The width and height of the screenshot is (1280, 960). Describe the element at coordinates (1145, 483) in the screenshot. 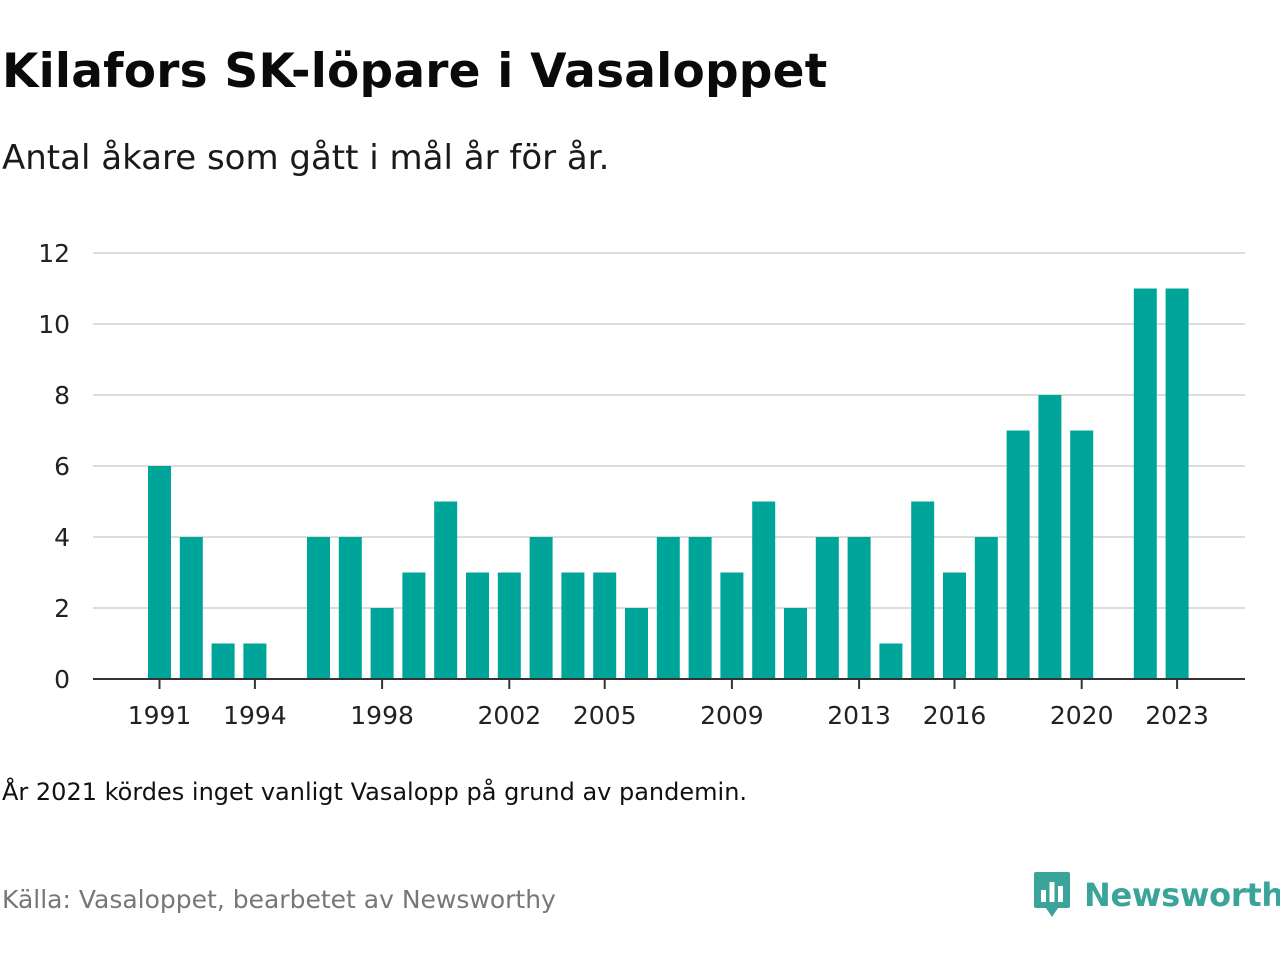

I see `bar-2022` at that location.